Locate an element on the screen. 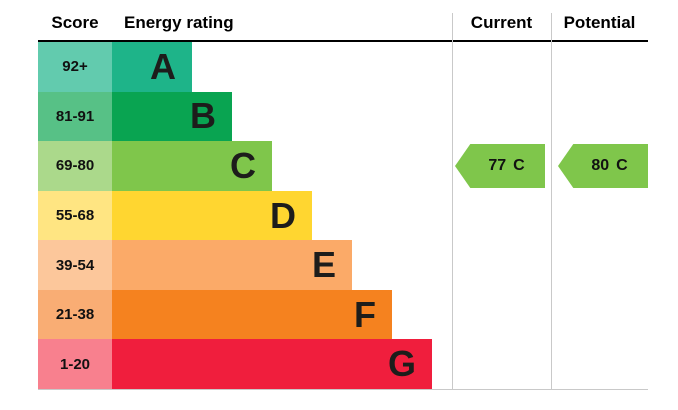 The image size is (678, 410). band-letter: A is located at coordinates (163, 66).